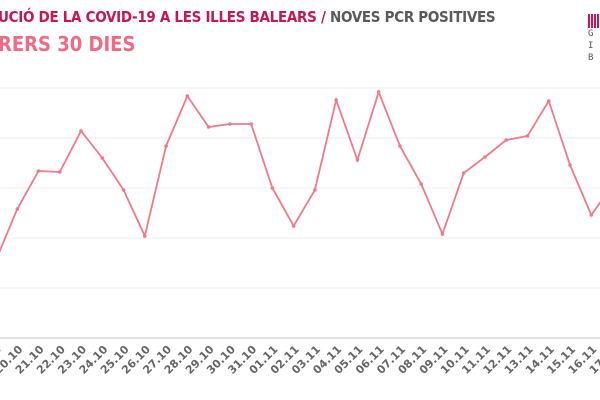 This screenshot has height=400, width=600. I want to click on logo-mark-icon, so click(594, 21).